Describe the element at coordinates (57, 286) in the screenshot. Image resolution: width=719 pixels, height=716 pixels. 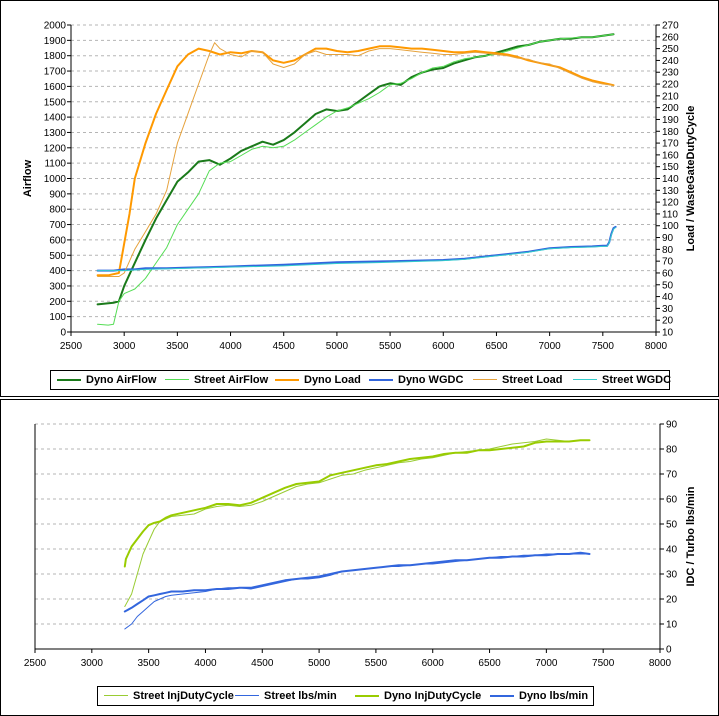
I see `y-tick-label: 300` at that location.